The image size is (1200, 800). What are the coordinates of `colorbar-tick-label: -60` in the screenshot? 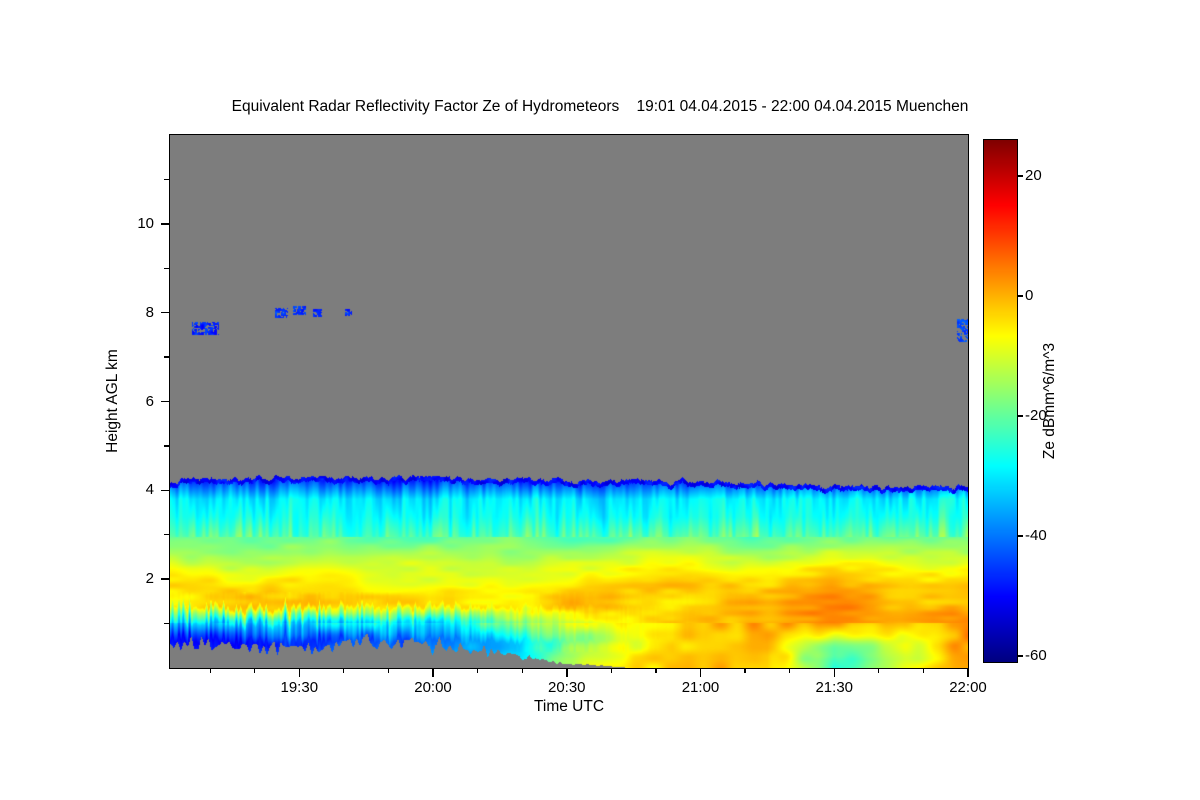 It's located at (1036, 655).